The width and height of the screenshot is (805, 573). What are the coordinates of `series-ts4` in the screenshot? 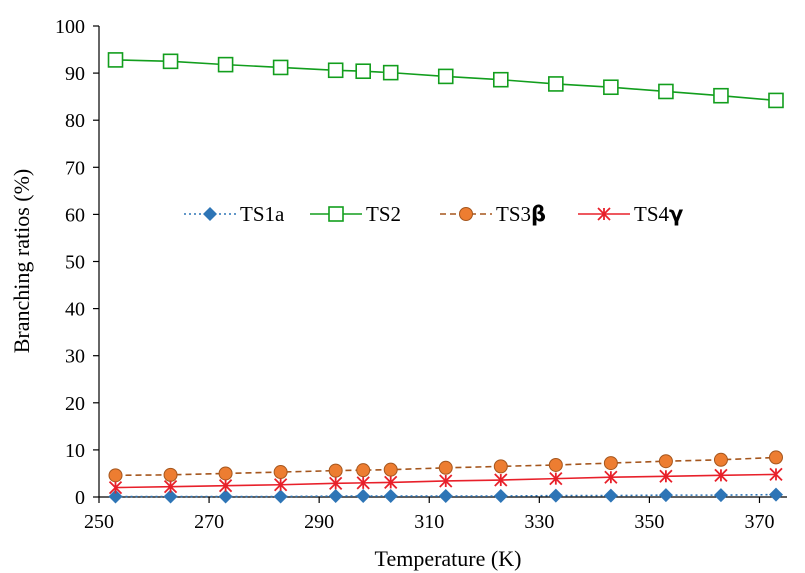 It's located at (445, 481).